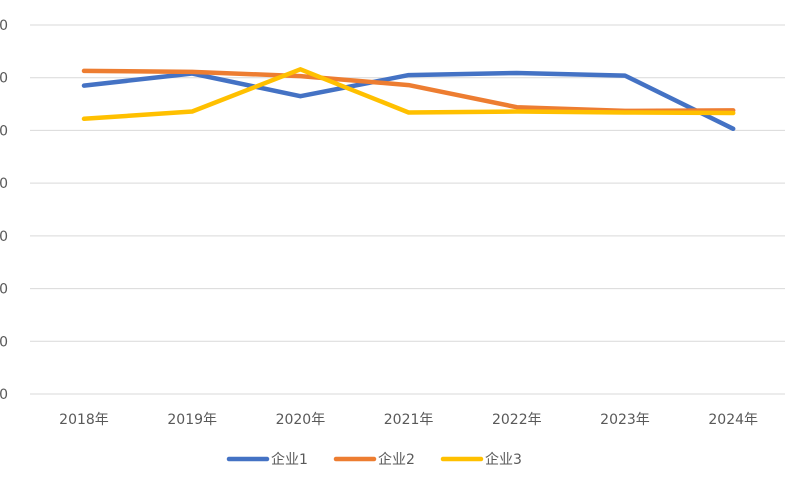  I want to click on legend-label: 企业3, so click(503, 459).